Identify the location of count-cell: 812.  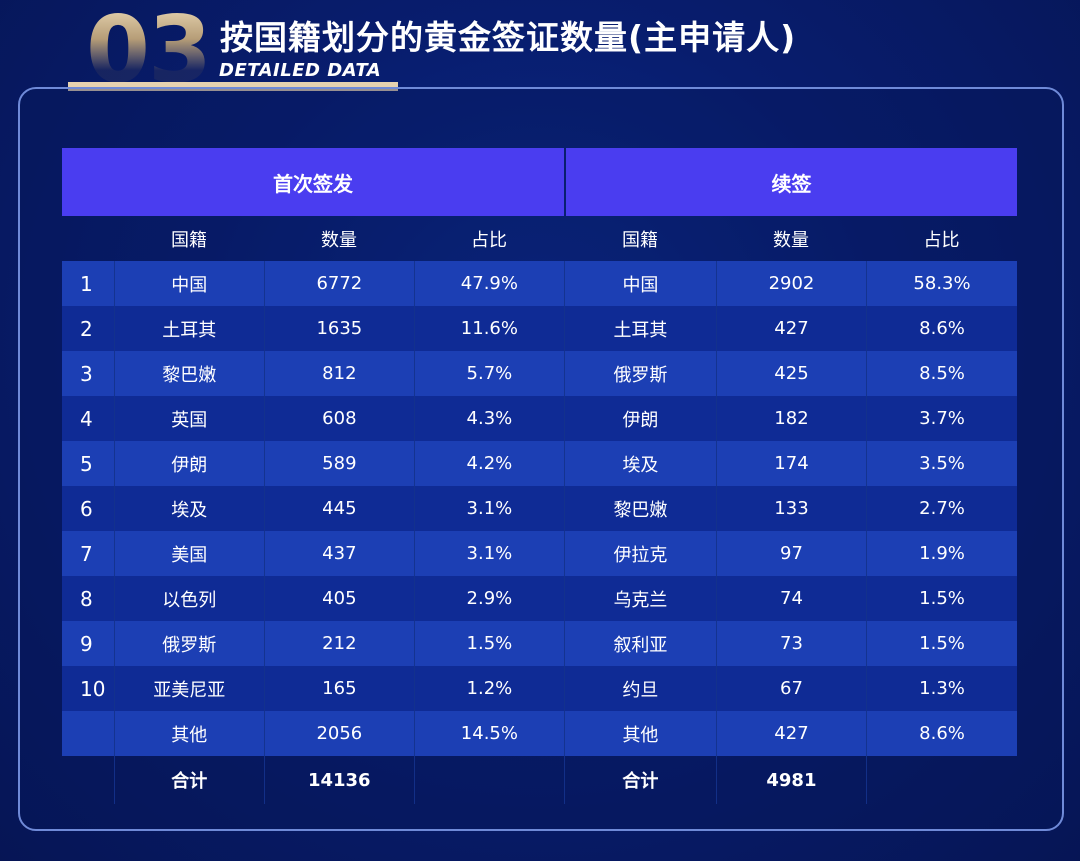
(338, 373).